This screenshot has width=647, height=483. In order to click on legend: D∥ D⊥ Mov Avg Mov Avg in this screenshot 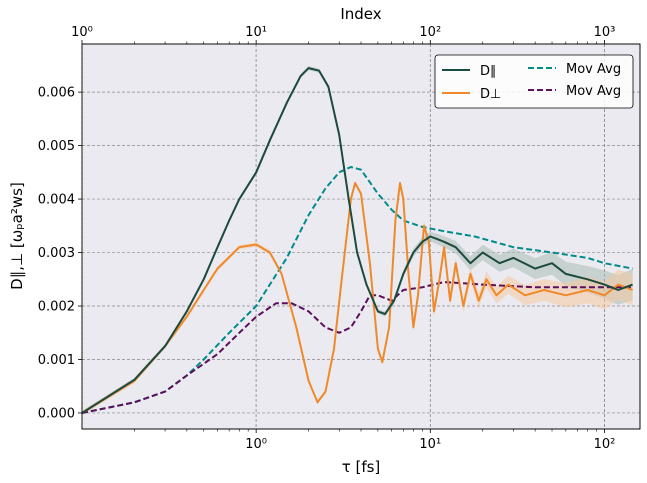, I will do `click(534, 81)`.